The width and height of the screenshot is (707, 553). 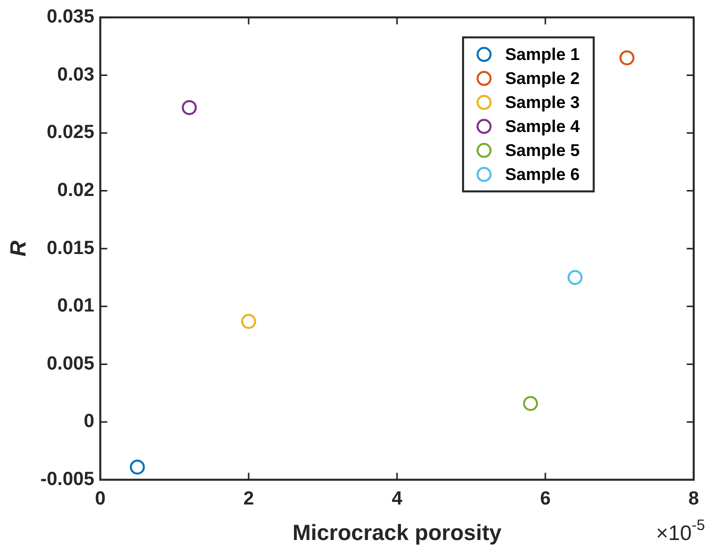 What do you see at coordinates (248, 499) in the screenshot?
I see `x-tick-label: 2` at bounding box center [248, 499].